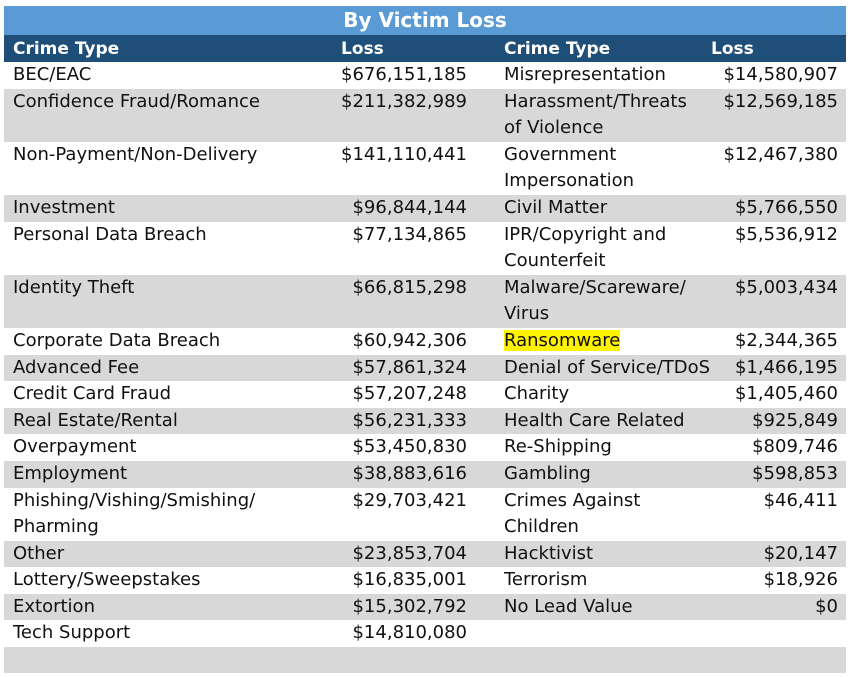 Image resolution: width=854 pixels, height=677 pixels. I want to click on loss-left: $141,110,441, so click(399, 168).